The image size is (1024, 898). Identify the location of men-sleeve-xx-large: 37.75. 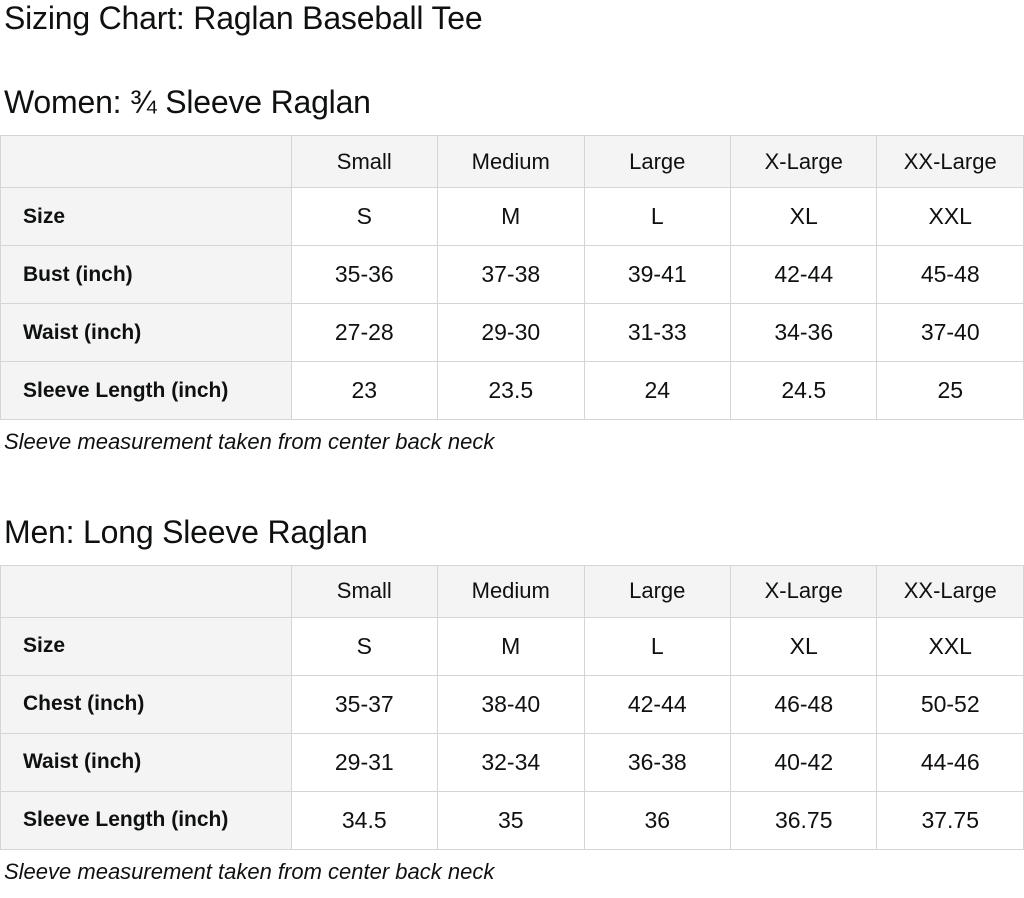
(950, 820).